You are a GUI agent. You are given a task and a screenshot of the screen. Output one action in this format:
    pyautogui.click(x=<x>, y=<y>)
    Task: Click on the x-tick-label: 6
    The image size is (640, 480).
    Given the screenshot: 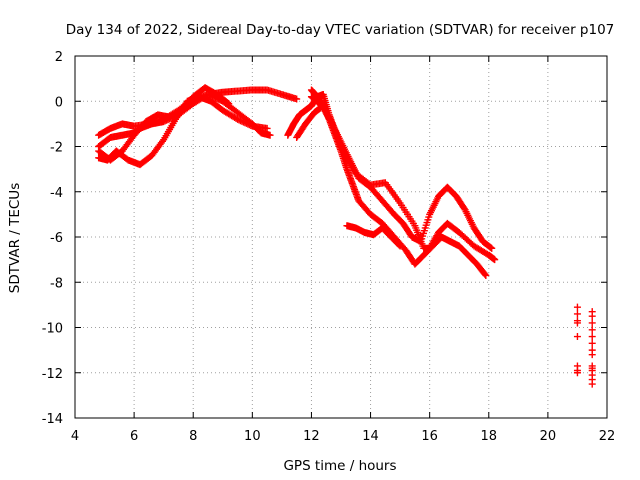 What is the action you would take?
    pyautogui.click(x=134, y=436)
    